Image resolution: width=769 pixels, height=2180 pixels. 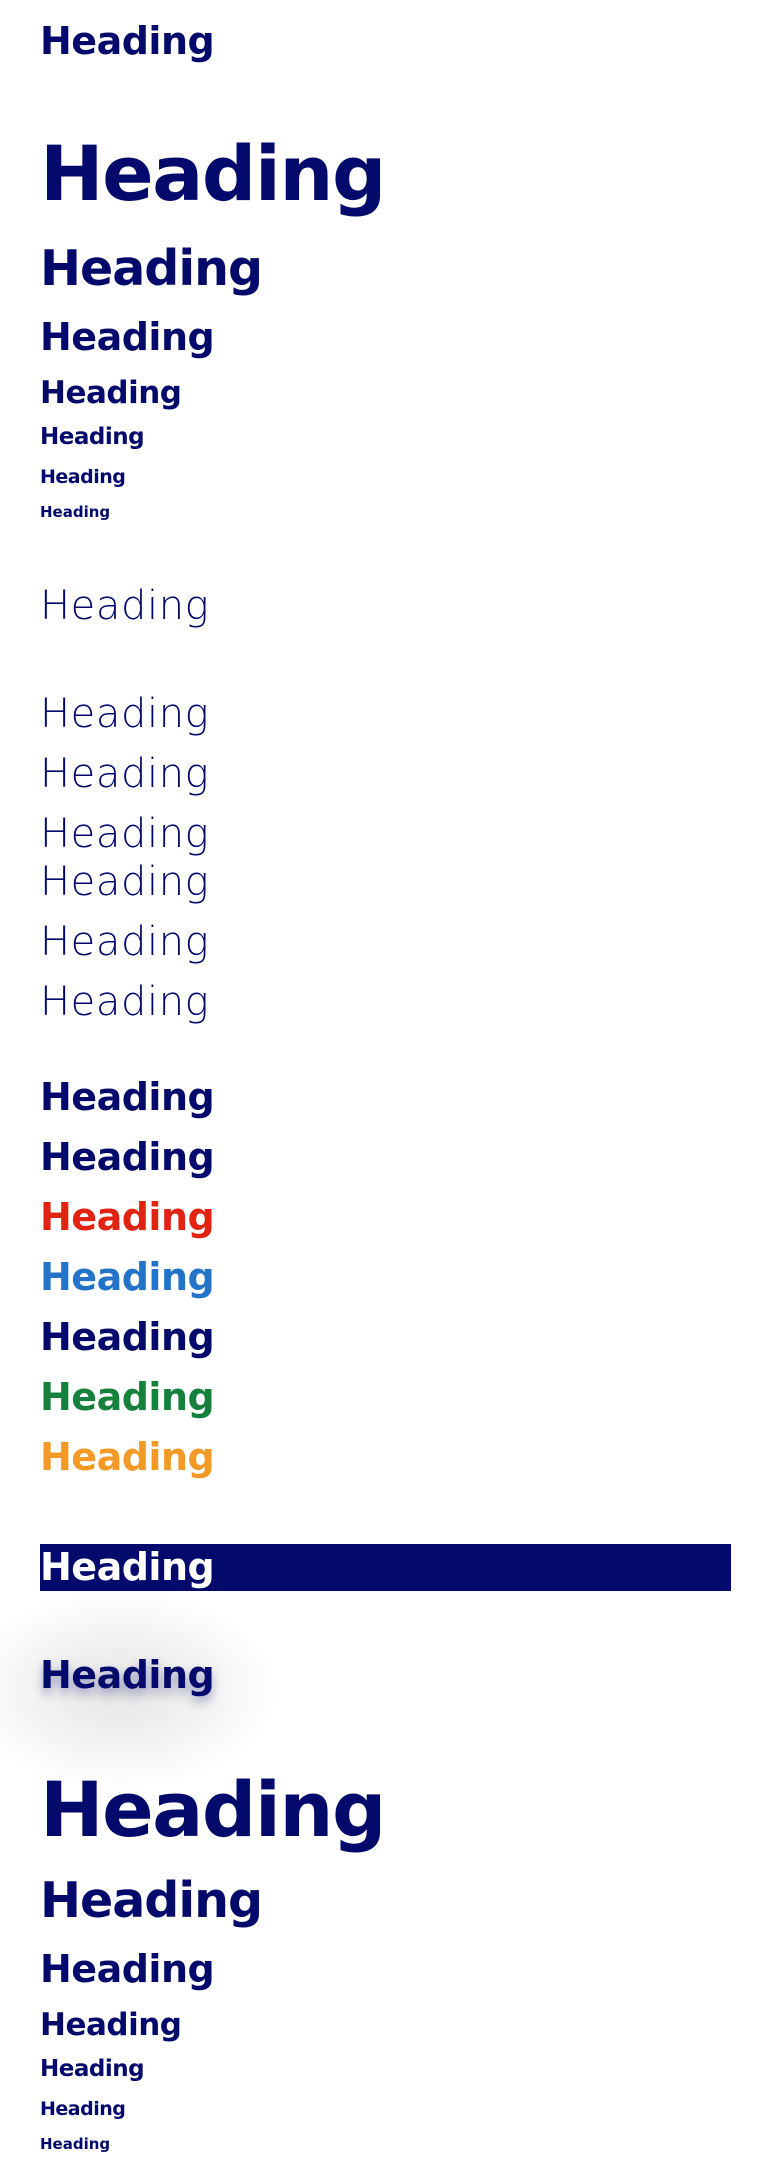 What do you see at coordinates (127, 1969) in the screenshot?
I see `heading-h3-alt: Heading` at bounding box center [127, 1969].